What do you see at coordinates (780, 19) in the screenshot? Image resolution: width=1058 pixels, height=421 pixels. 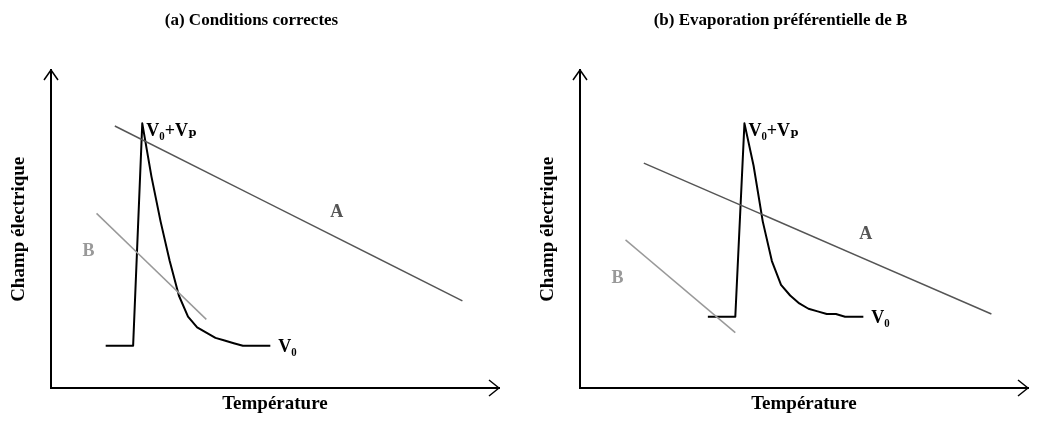 I see `chart-title: (b) Evaporation préférentielle de B` at bounding box center [780, 19].